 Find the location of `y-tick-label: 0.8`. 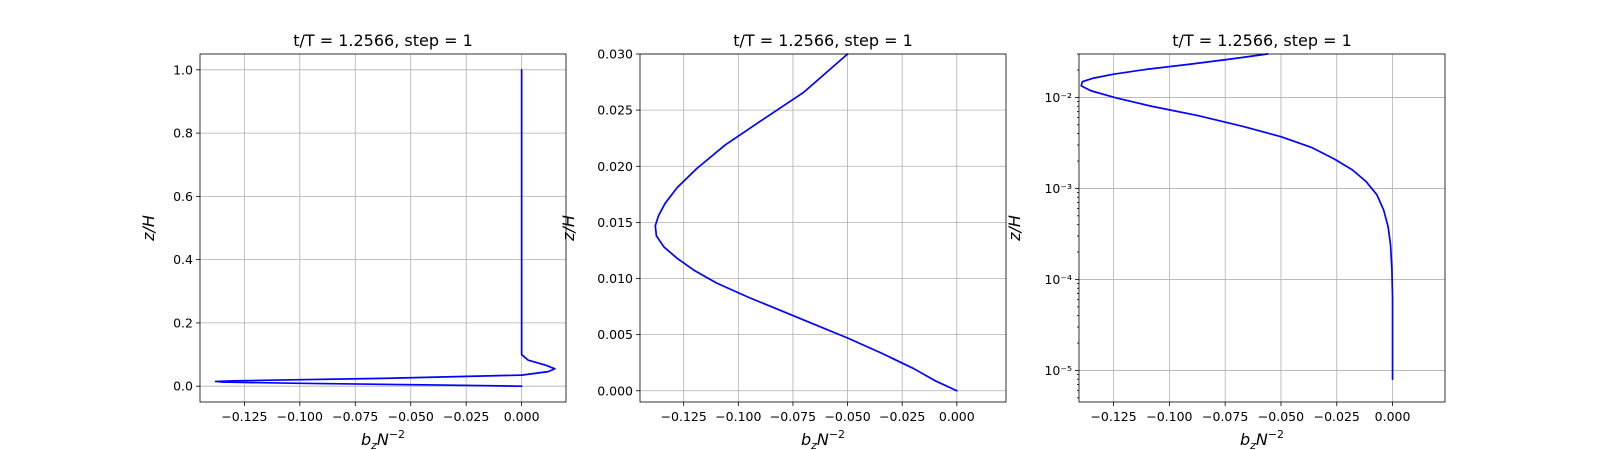

y-tick-label: 0.8 is located at coordinates (183, 133).